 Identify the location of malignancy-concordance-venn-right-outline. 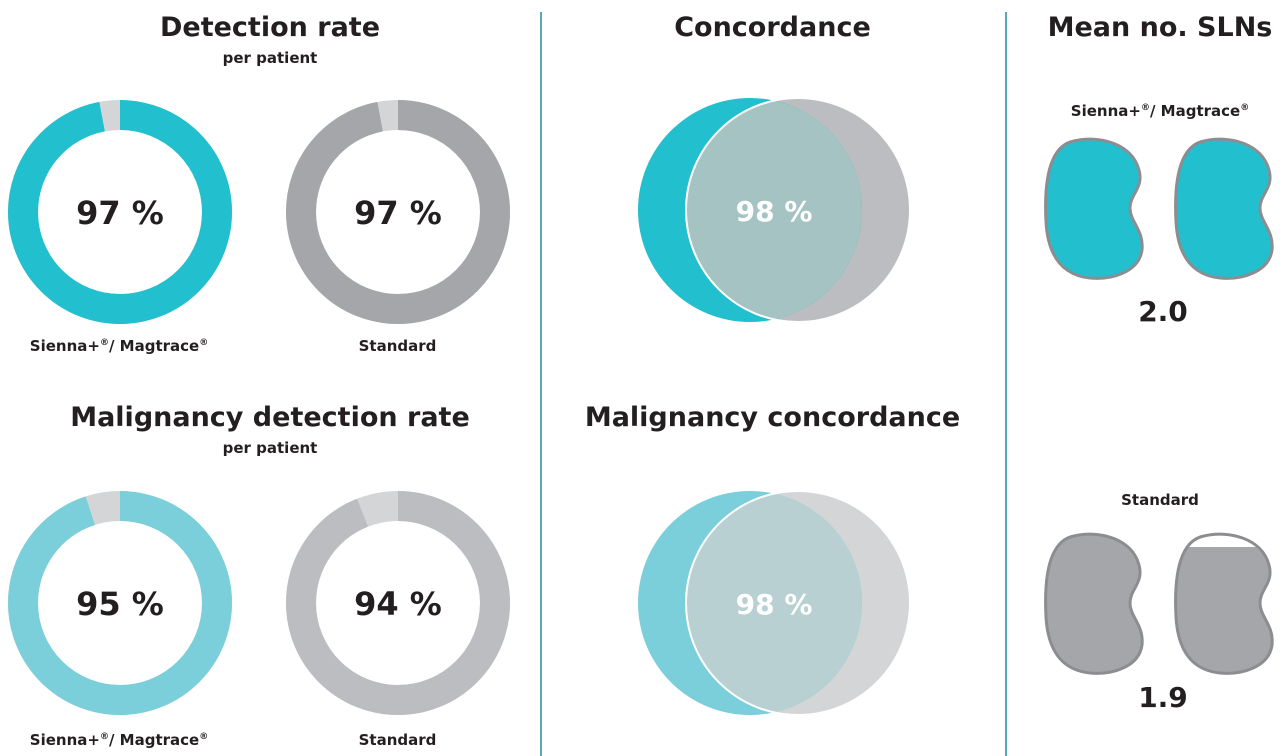
(798, 603).